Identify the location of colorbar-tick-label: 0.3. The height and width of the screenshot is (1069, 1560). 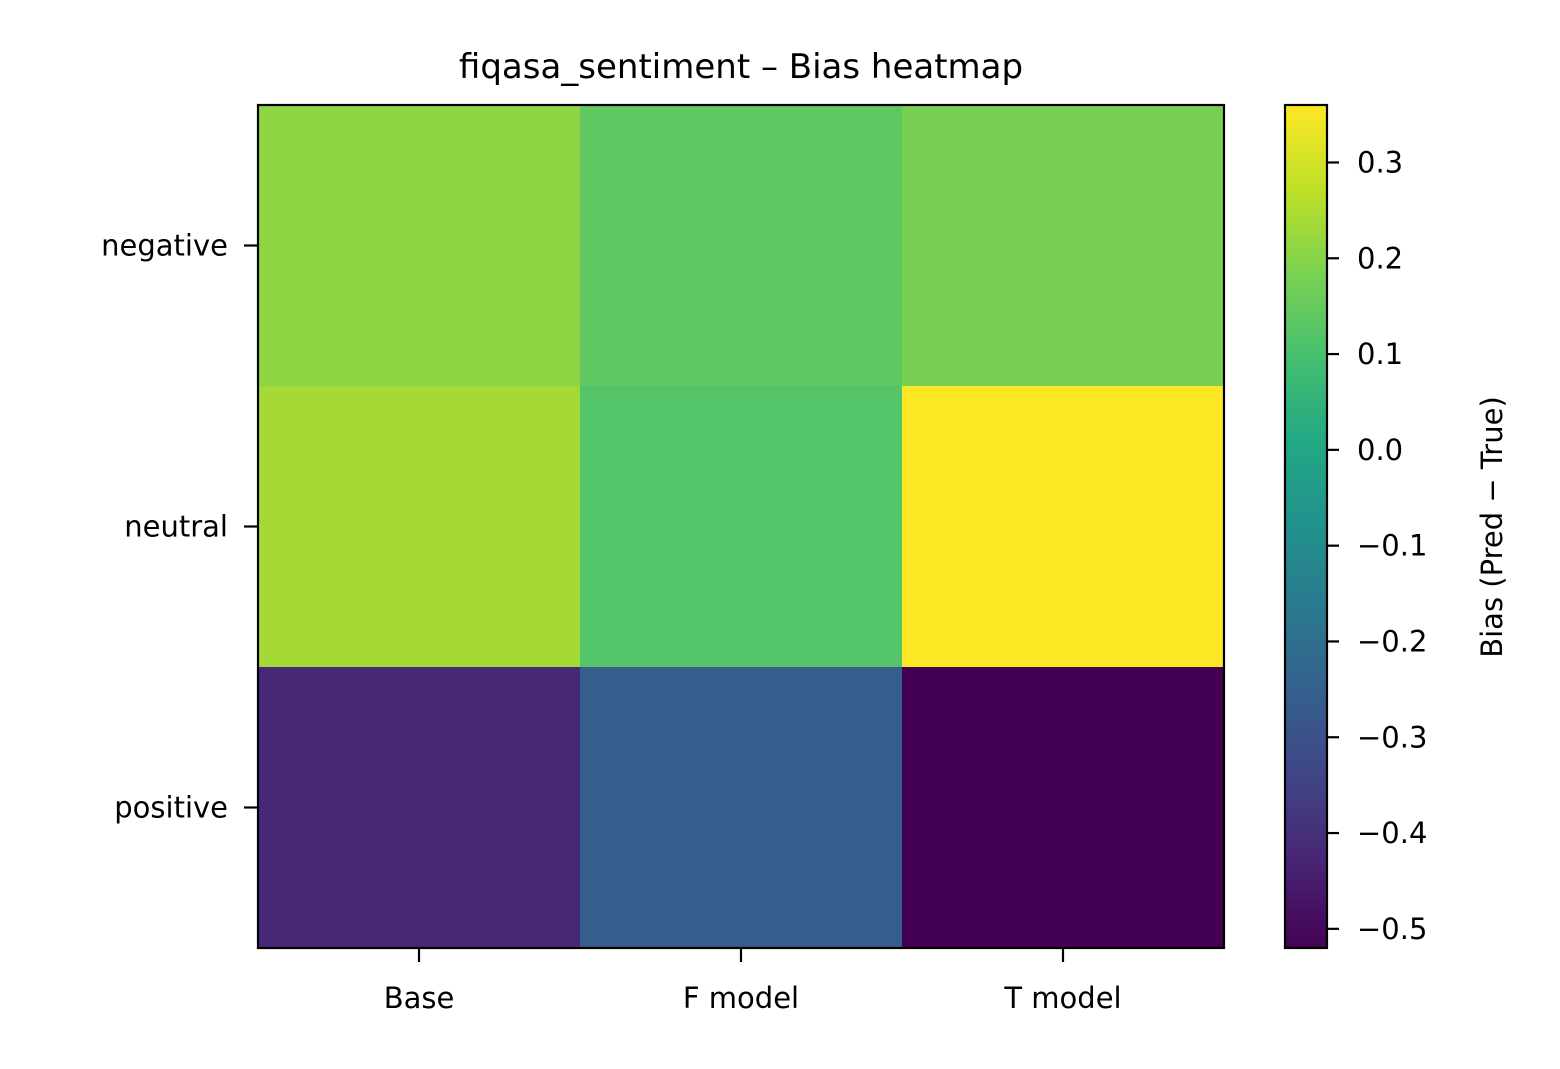
(1380, 162).